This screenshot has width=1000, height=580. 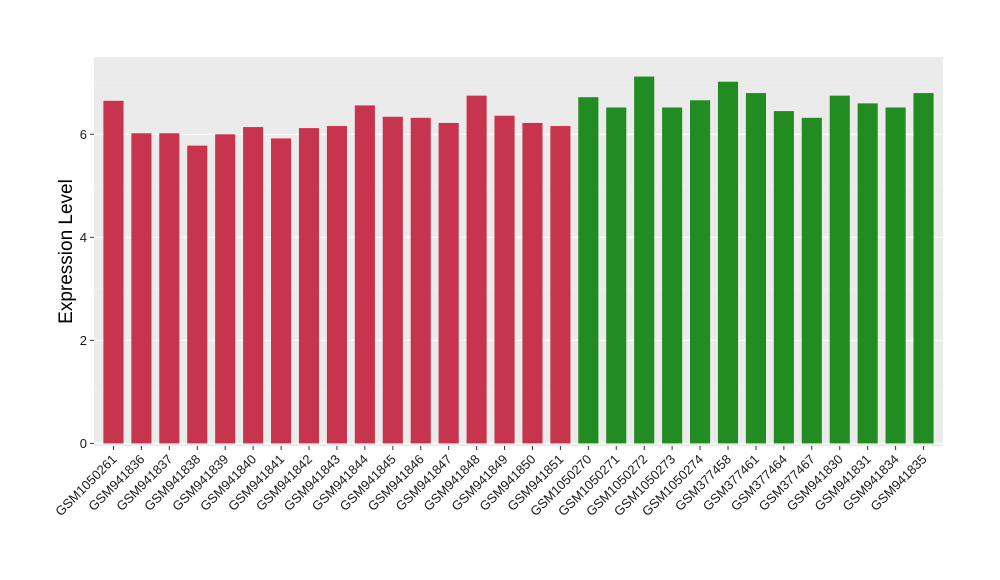 What do you see at coordinates (83, 340) in the screenshot?
I see `y-tick-label: 2` at bounding box center [83, 340].